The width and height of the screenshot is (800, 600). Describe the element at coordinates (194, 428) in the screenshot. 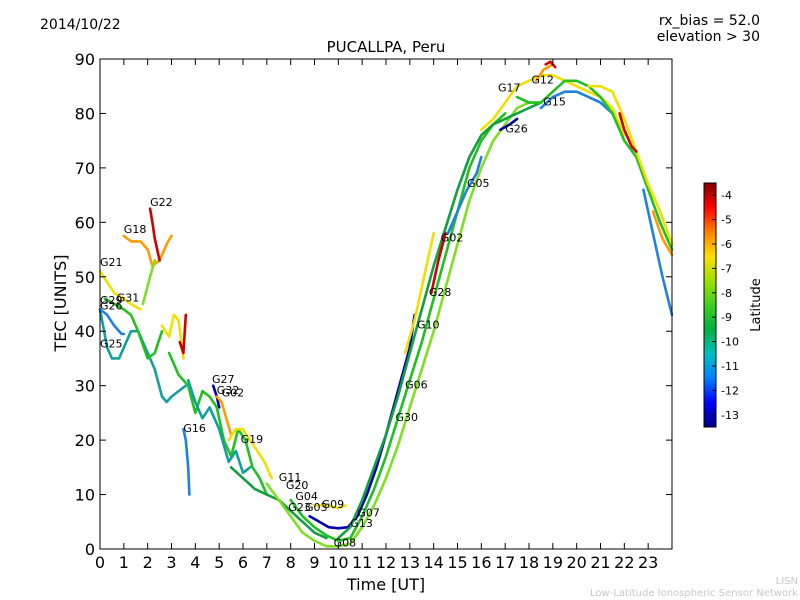

I see `point-label-g16: G16` at that location.